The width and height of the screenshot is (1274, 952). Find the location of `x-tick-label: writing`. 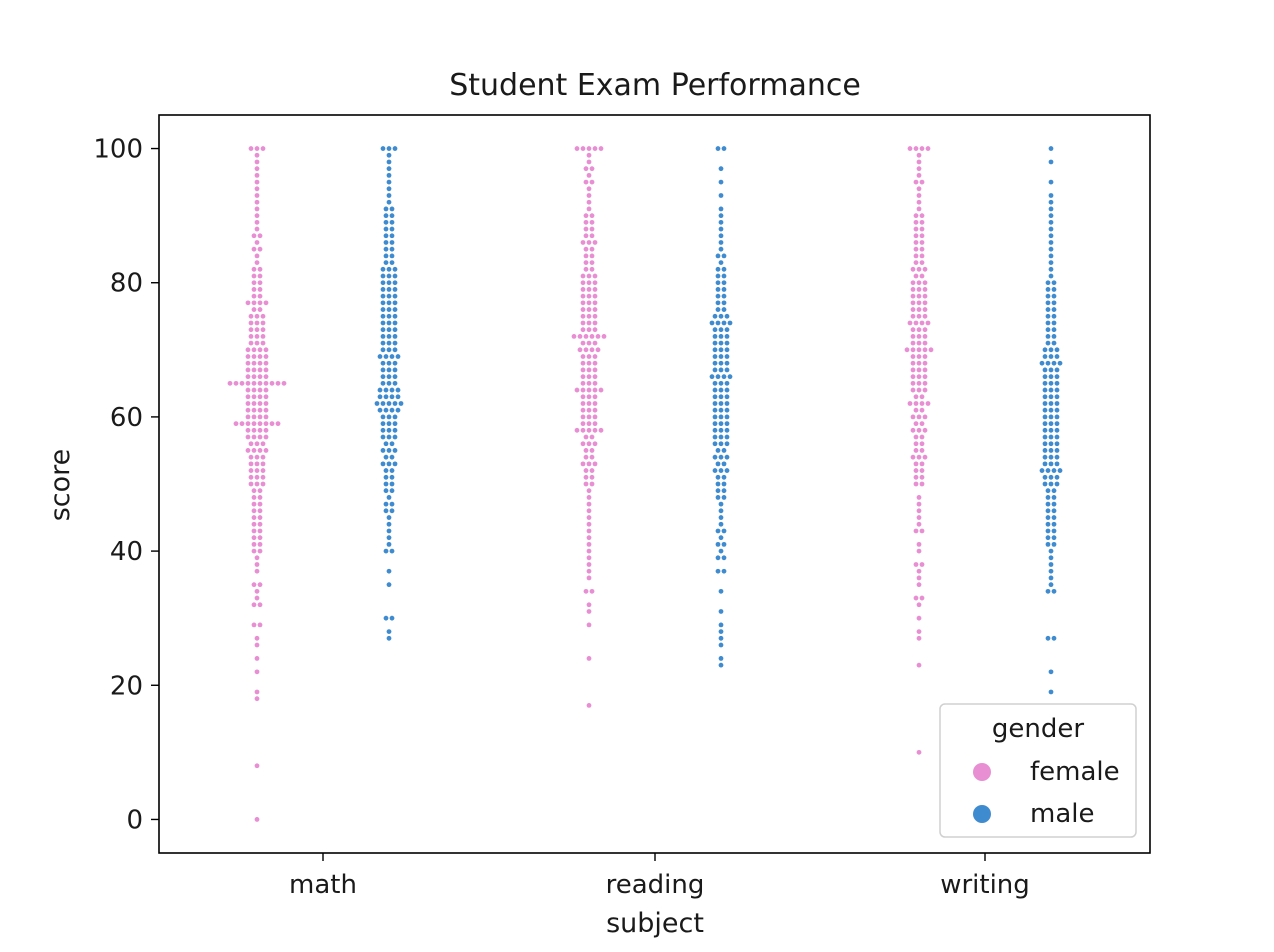

x-tick-label: writing is located at coordinates (985, 885).